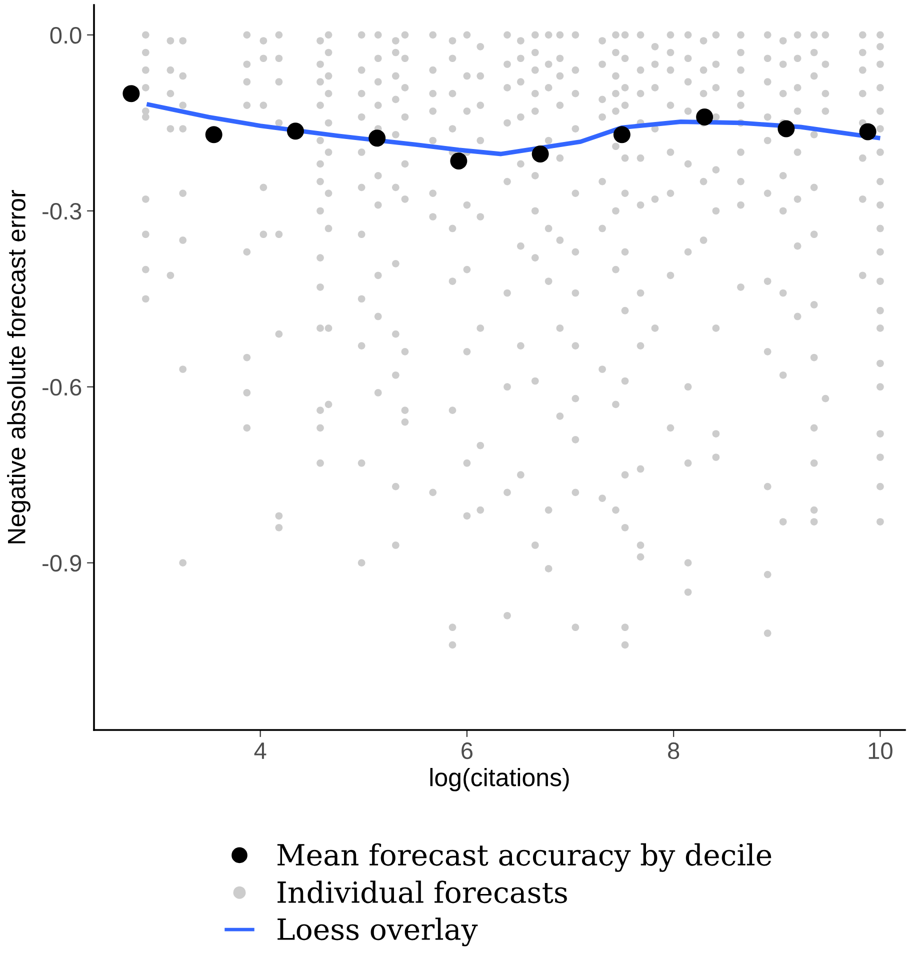 Image resolution: width=907 pixels, height=964 pixels. I want to click on y-axis-title: Negative absolute forecast error, so click(18, 367).